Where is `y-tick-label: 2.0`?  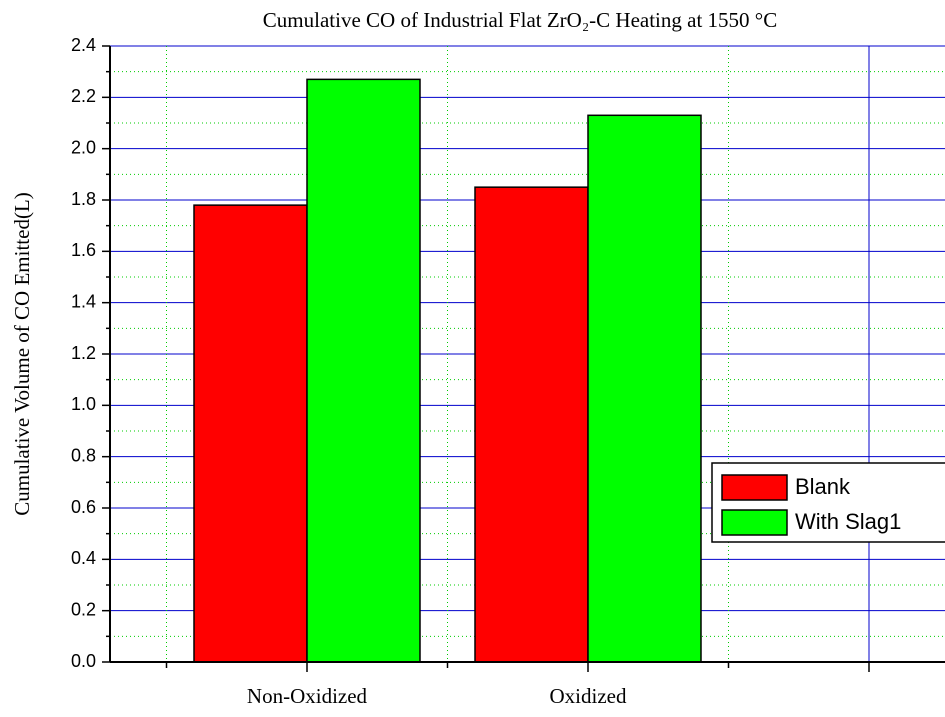
y-tick-label: 2.0 is located at coordinates (83, 147).